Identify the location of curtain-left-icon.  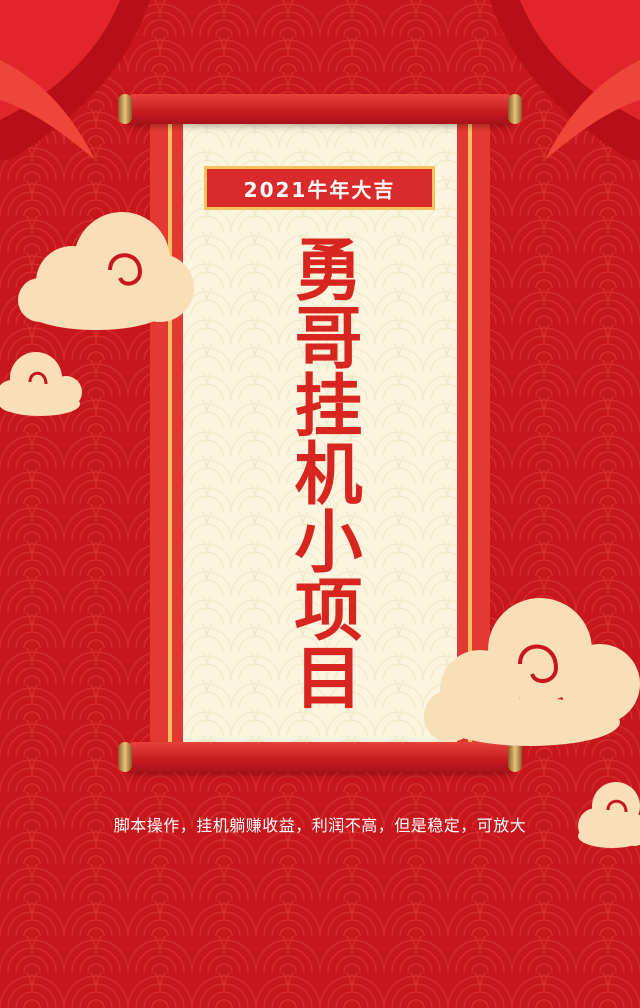
(75, 80).